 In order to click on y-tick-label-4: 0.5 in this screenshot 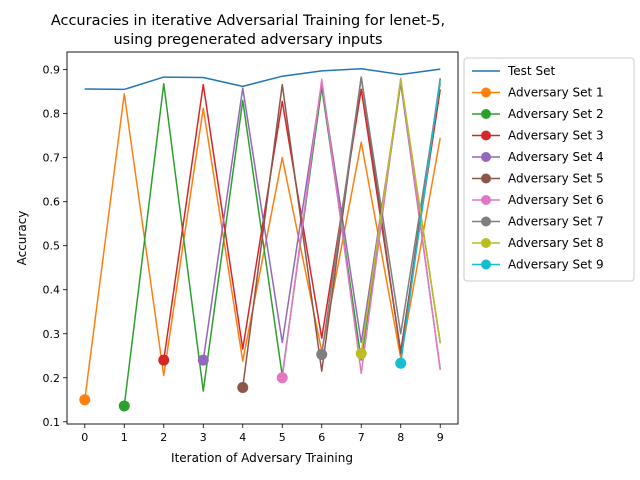, I will do `click(52, 246)`.